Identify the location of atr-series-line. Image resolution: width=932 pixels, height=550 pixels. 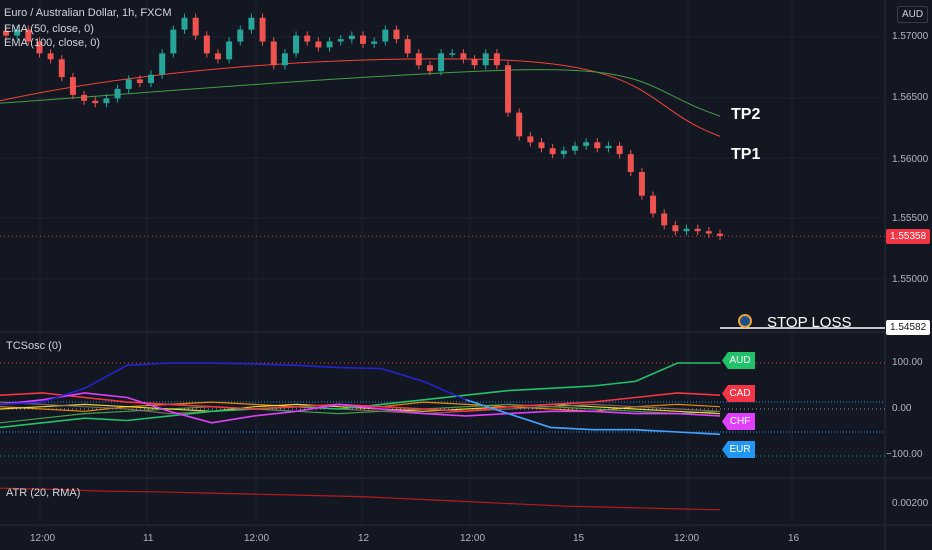
(360, 499).